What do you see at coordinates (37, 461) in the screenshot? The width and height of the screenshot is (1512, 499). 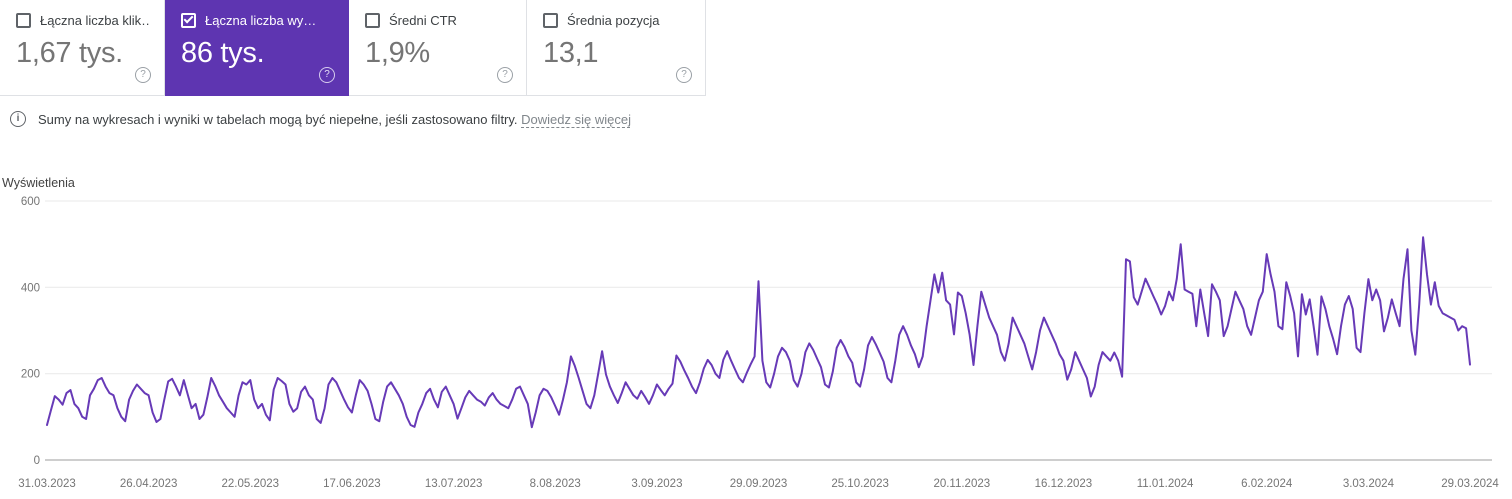 I see `y-tick-label: 0` at bounding box center [37, 461].